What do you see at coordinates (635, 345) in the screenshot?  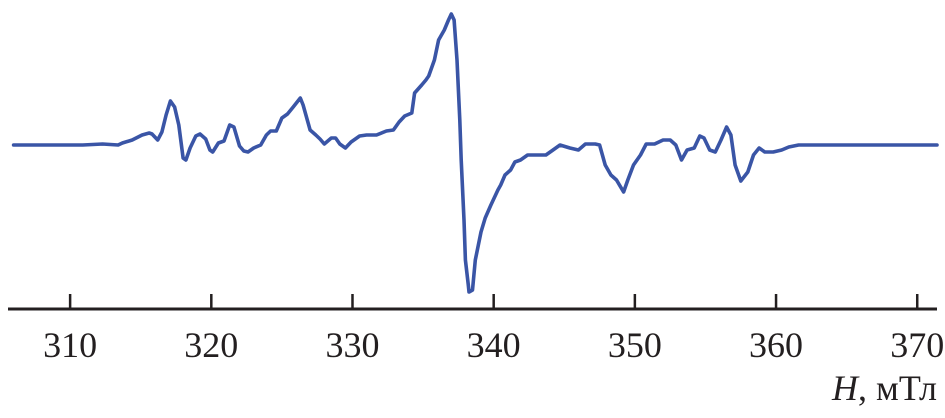 I see `x-tick-label-350: 350` at bounding box center [635, 345].